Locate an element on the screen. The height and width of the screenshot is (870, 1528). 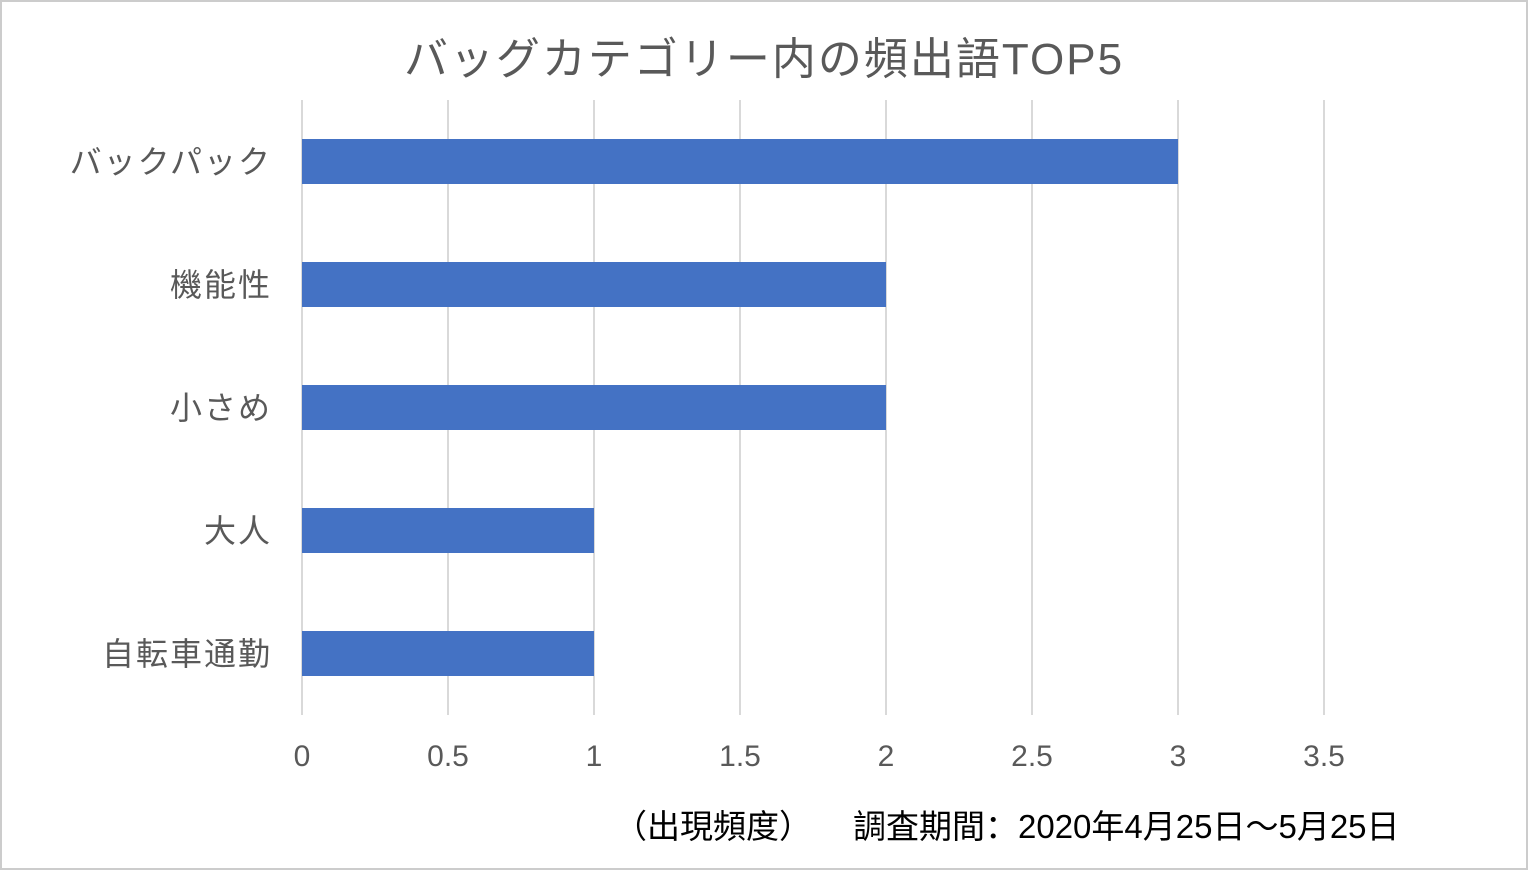
chart-title: バッグカテゴリー内の頻出語TOP5 is located at coordinates (764, 59).